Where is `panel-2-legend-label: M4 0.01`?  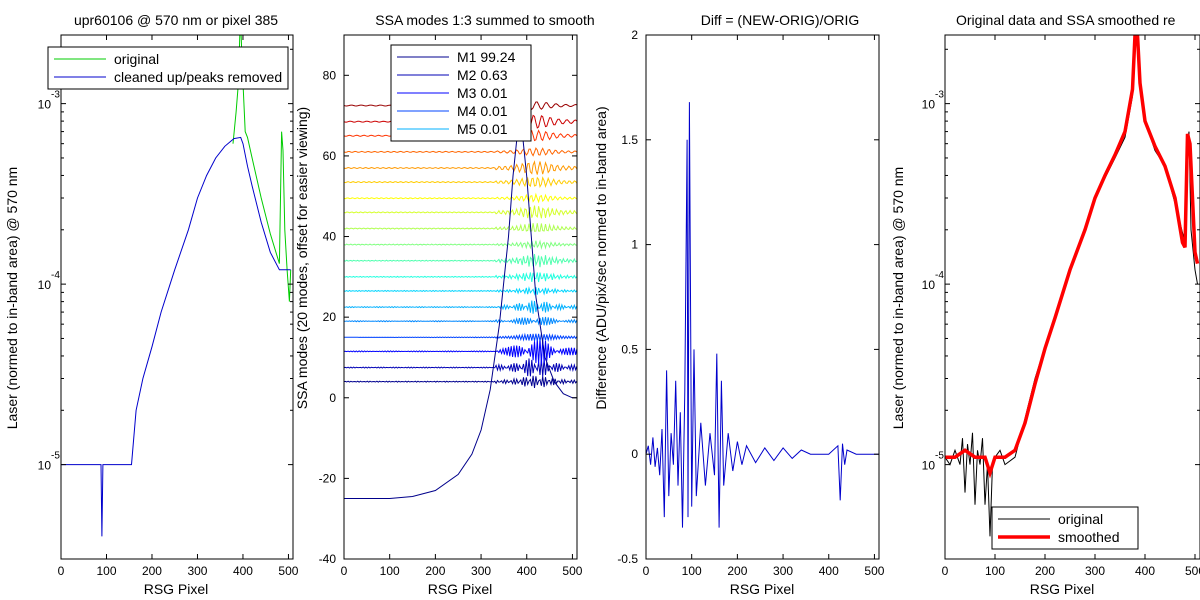
panel-2-legend-label: M4 0.01 is located at coordinates (482, 111).